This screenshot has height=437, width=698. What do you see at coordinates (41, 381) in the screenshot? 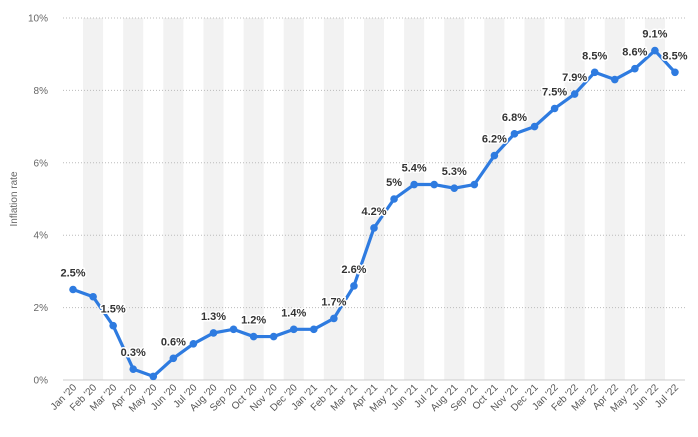
I see `y-tick-label: 0%` at bounding box center [41, 381].